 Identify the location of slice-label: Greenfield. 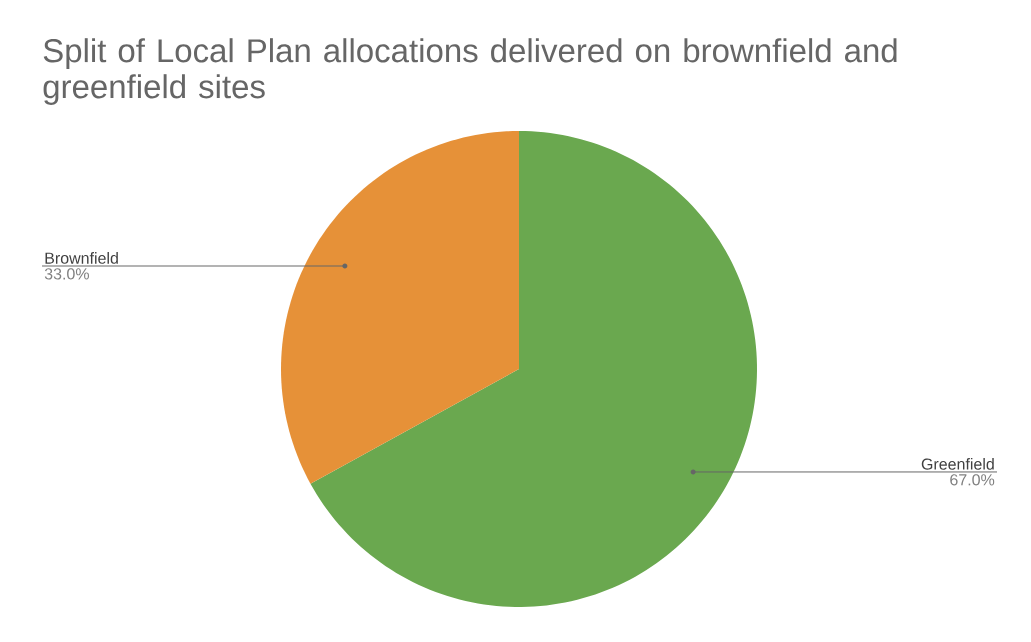
(957, 464).